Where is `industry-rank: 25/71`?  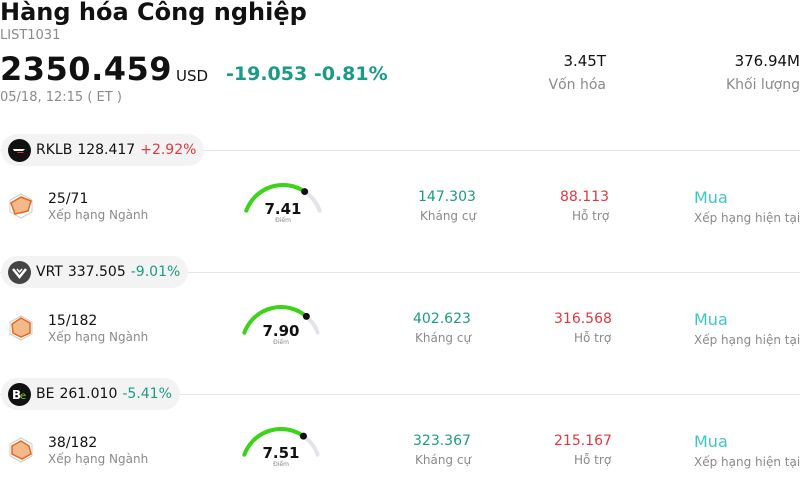
industry-rank: 25/71 is located at coordinates (68, 199).